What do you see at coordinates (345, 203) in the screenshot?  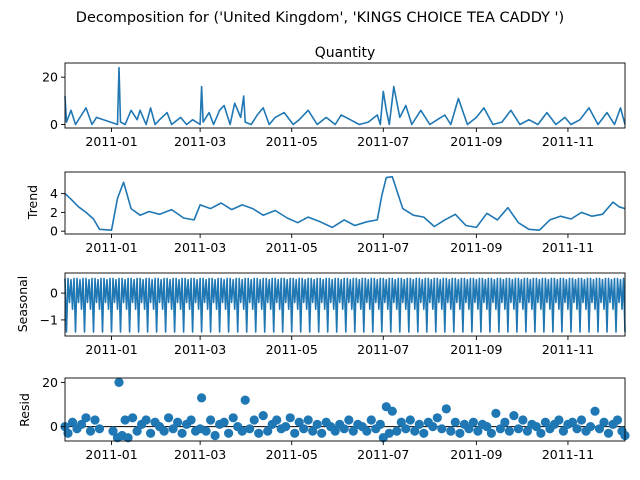 I see `trend-series-line` at bounding box center [345, 203].